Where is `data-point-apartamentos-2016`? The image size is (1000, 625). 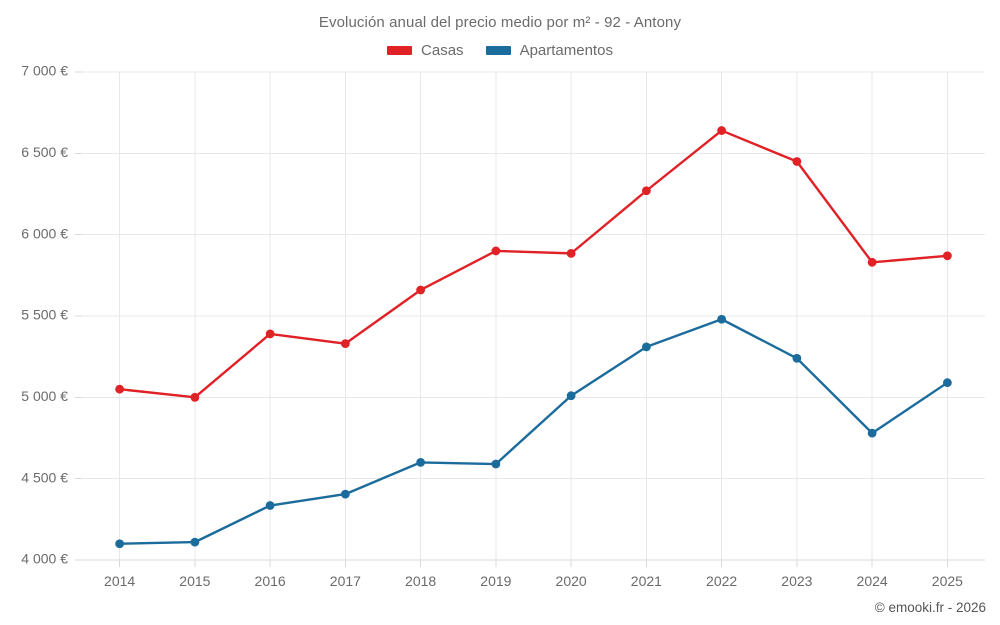 data-point-apartamentos-2016 is located at coordinates (270, 505).